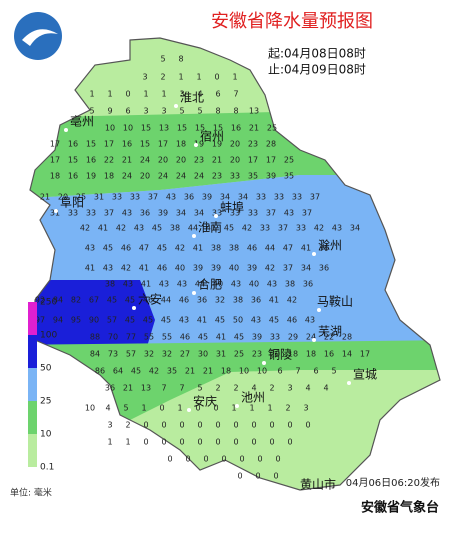 The height and width of the screenshot is (541, 459). What do you see at coordinates (76, 300) in the screenshot?
I see `rain-value: 82` at bounding box center [76, 300].